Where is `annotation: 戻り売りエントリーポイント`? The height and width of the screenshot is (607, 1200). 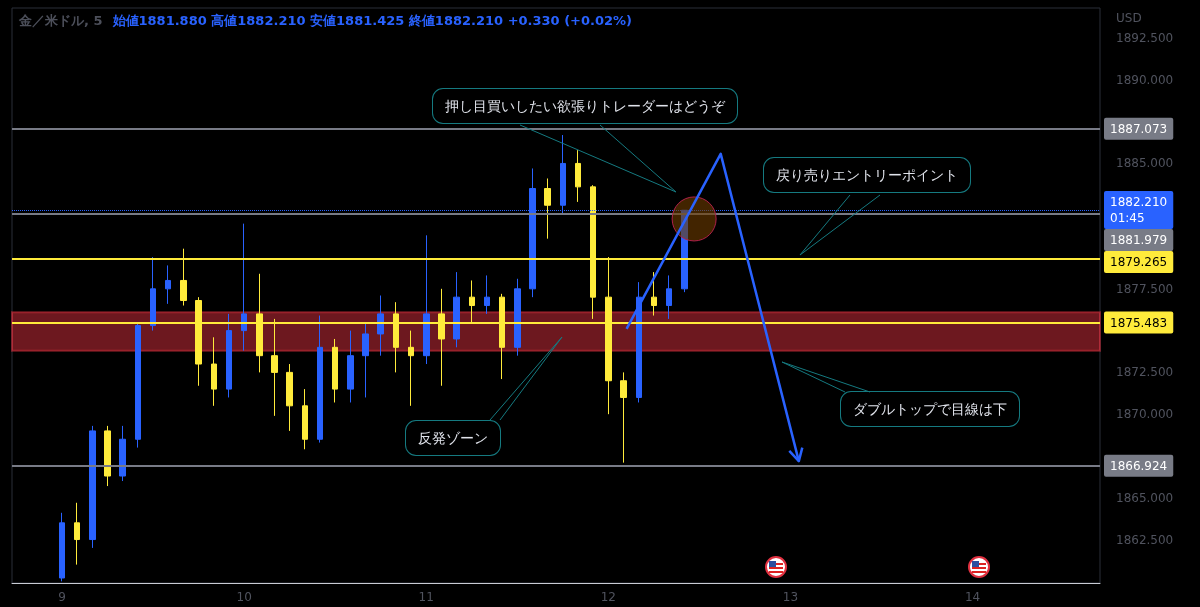 annotation: 戻り売りエントリーポイント is located at coordinates (867, 175).